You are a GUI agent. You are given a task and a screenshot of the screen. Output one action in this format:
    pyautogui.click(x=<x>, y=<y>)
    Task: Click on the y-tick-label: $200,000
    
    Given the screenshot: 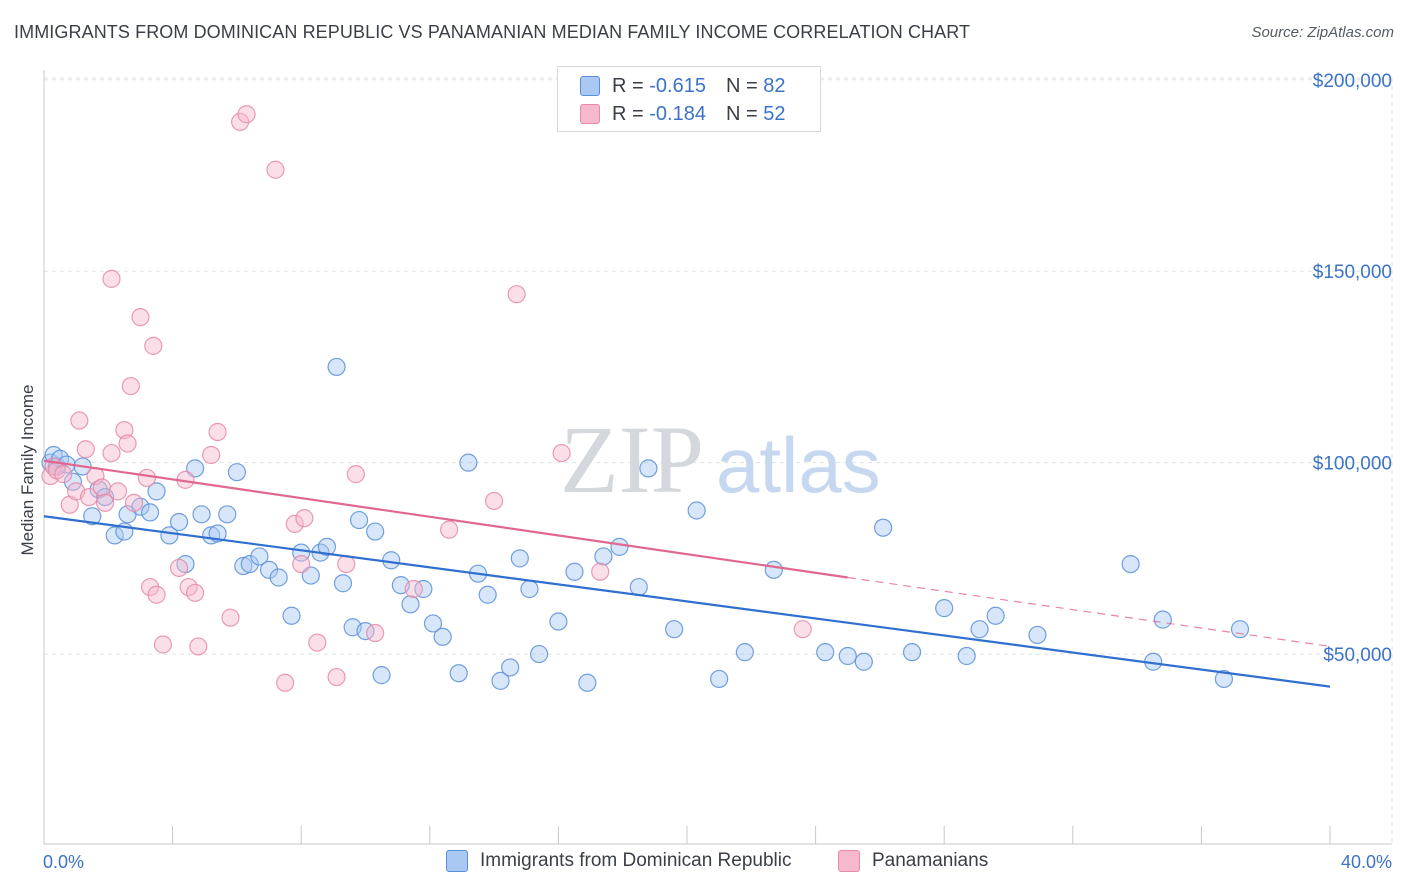 What is the action you would take?
    pyautogui.click(x=1352, y=81)
    